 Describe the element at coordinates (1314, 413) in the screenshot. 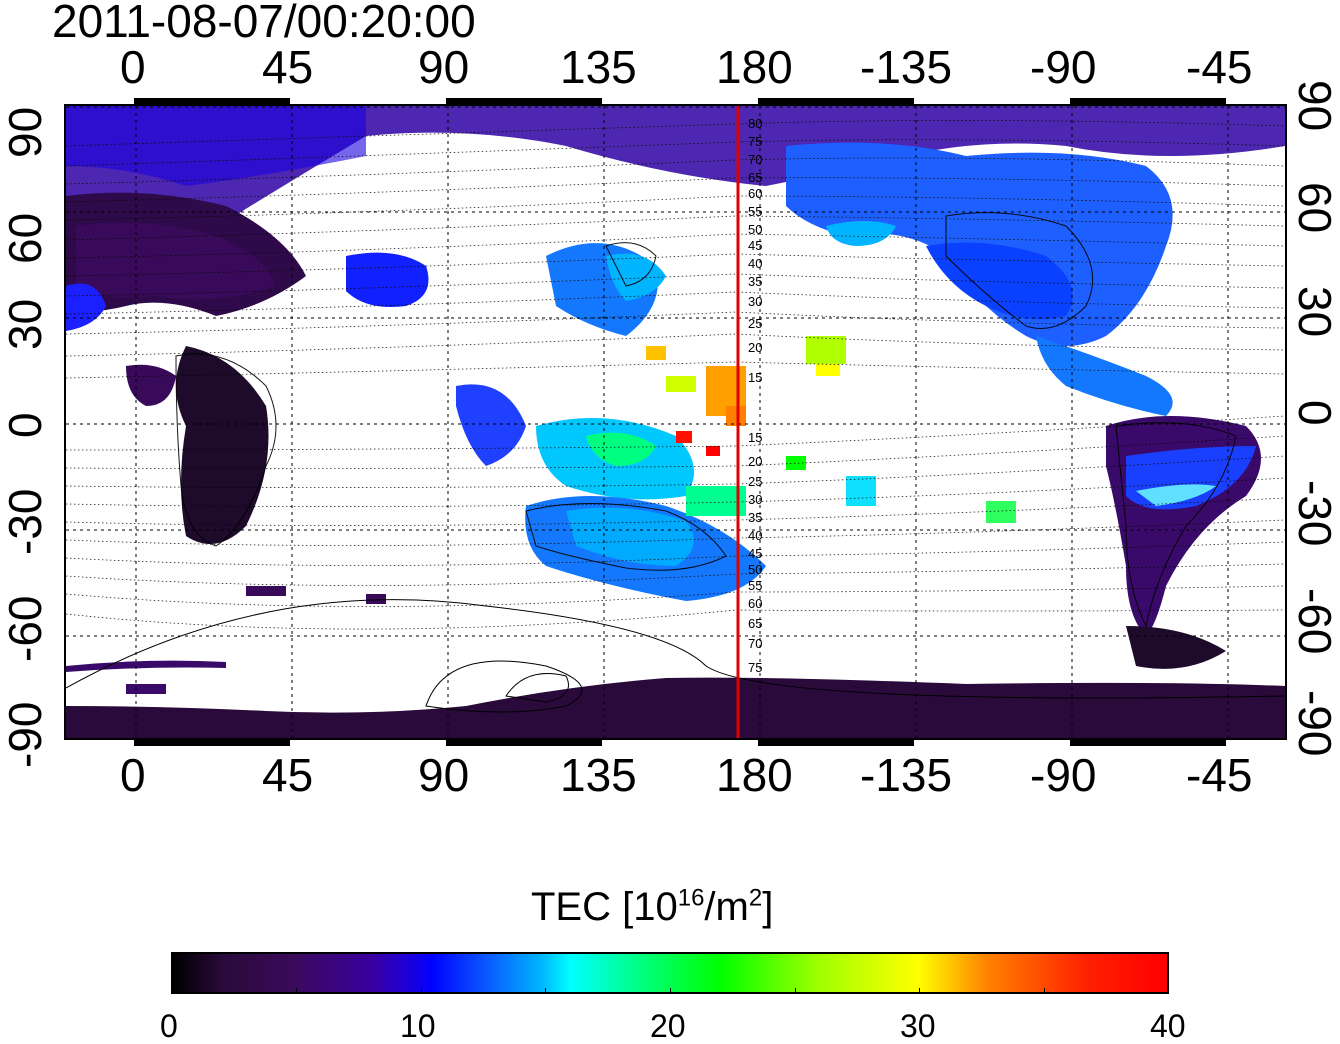

I see `right-tick: 0` at that location.